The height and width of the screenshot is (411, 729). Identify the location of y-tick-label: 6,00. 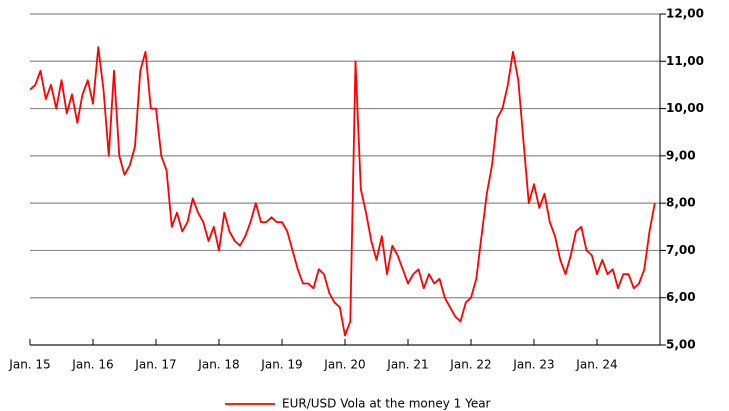
(681, 297).